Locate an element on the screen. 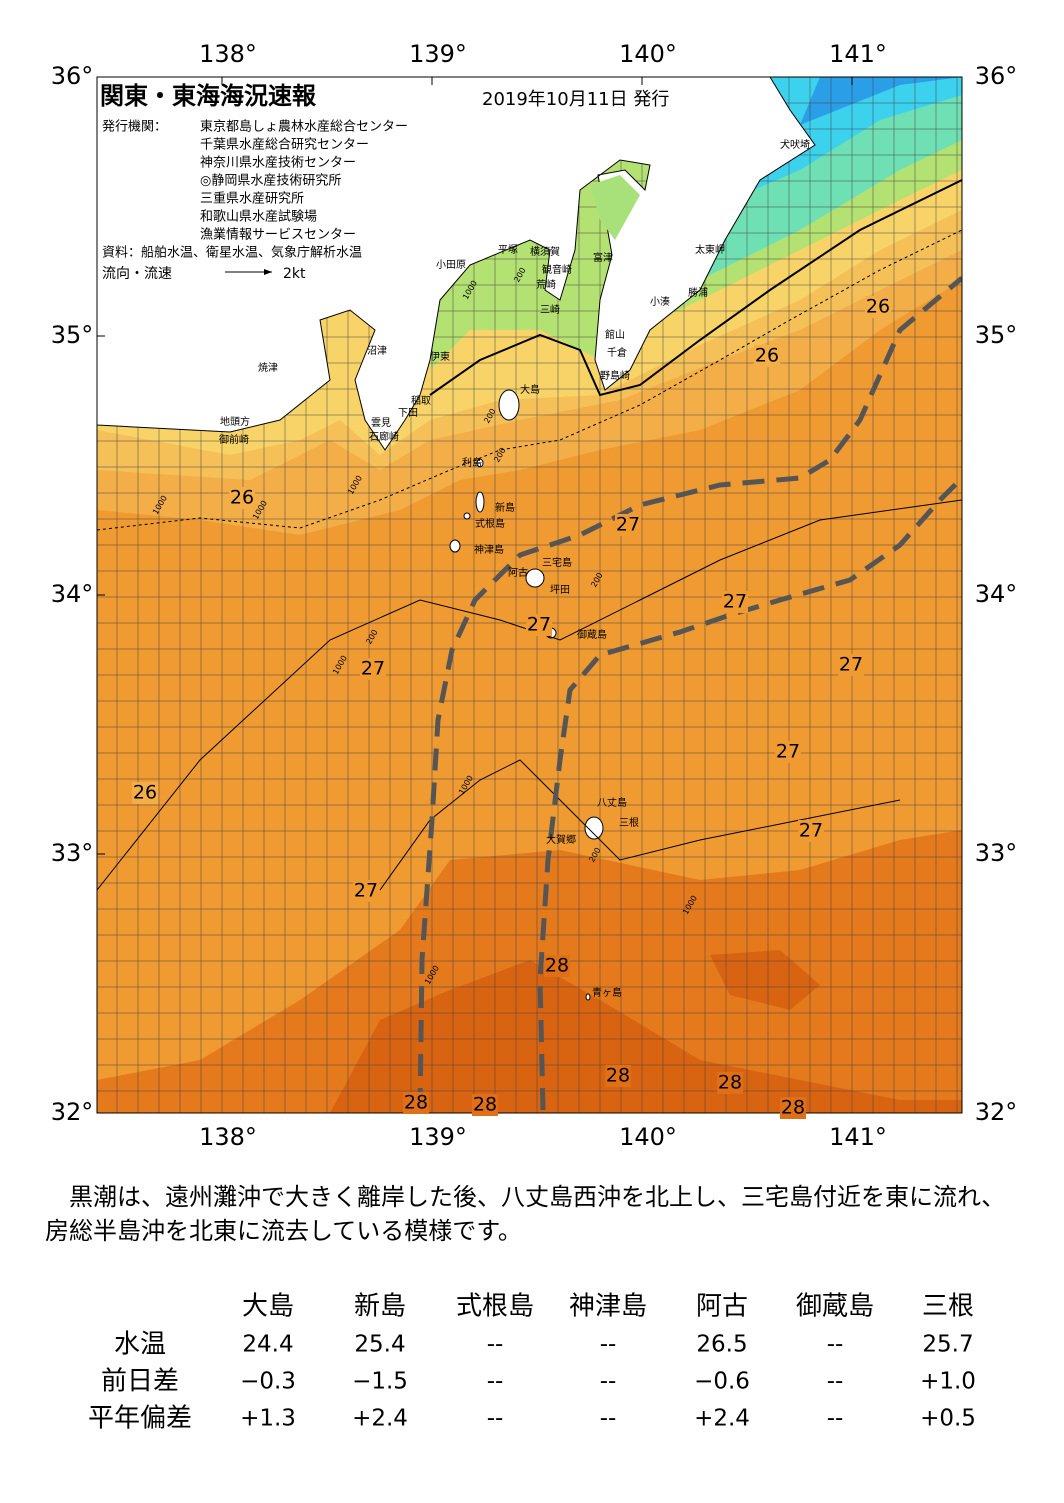 This screenshot has height=1503, width=1064. cell: 26.5 is located at coordinates (721, 1345).